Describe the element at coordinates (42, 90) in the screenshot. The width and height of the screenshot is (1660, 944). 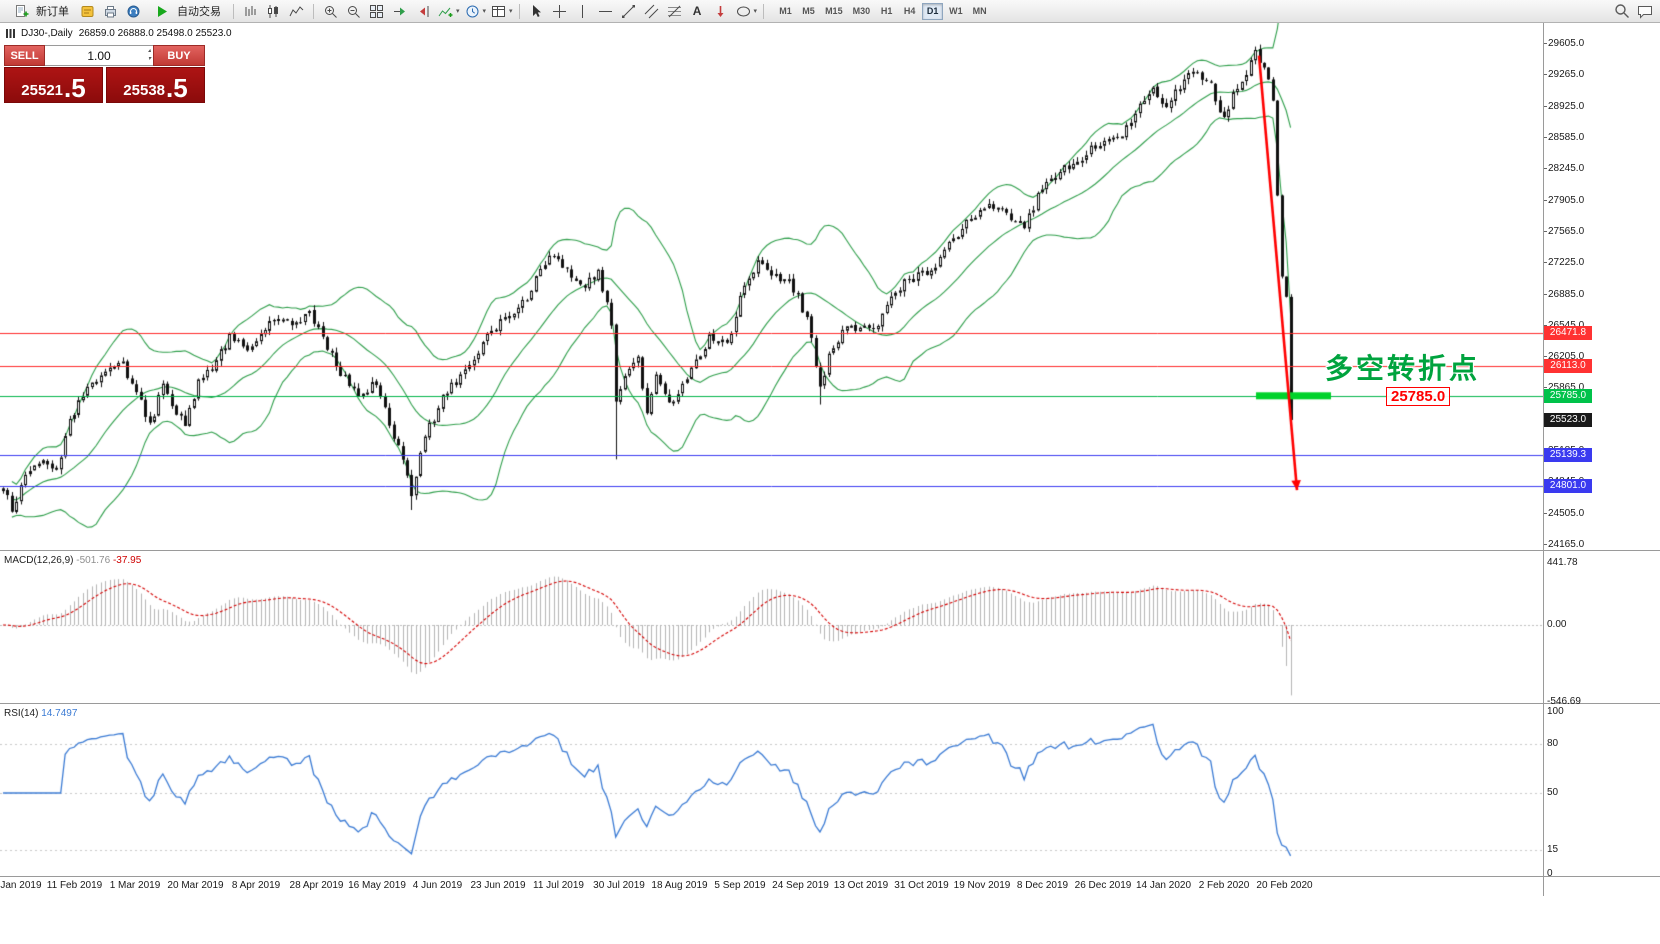
I see `sell-price-main: 25521` at that location.